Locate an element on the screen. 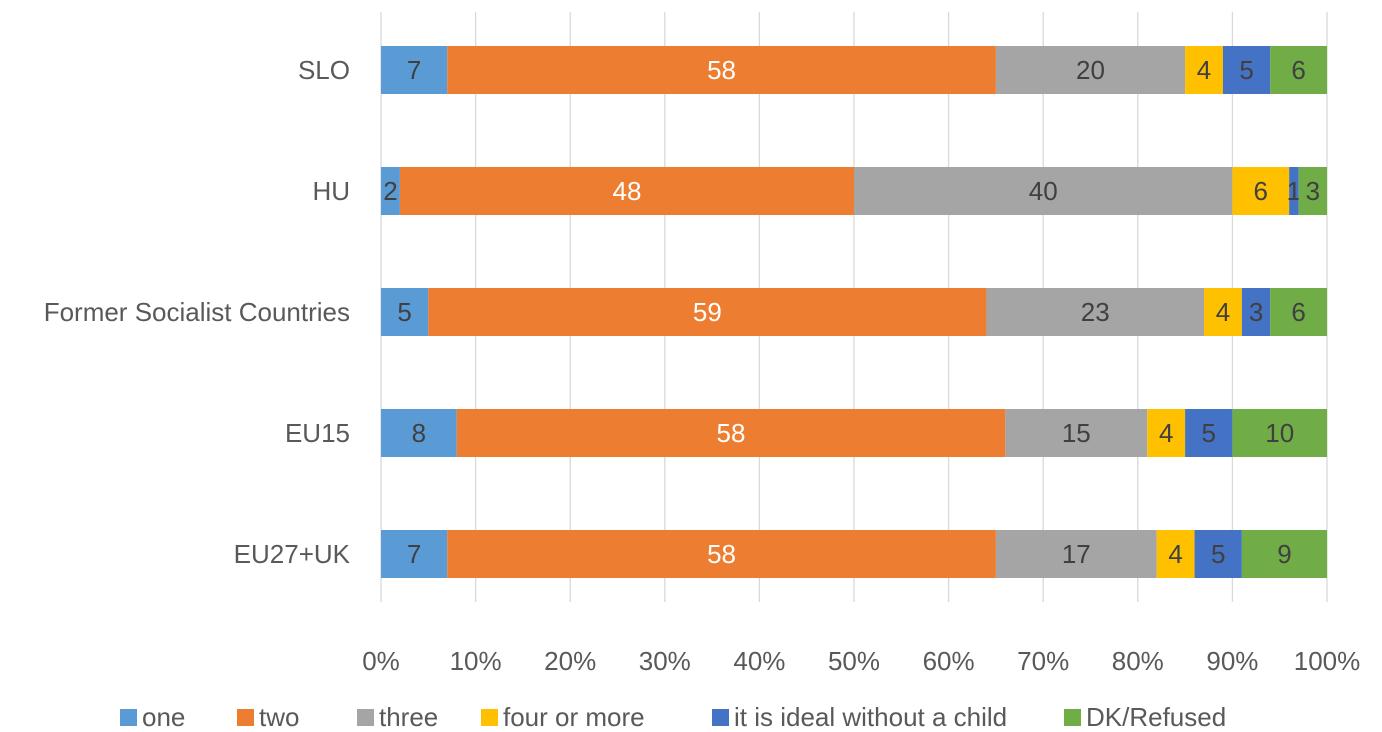  x-tick-label: 100% is located at coordinates (1327, 661).